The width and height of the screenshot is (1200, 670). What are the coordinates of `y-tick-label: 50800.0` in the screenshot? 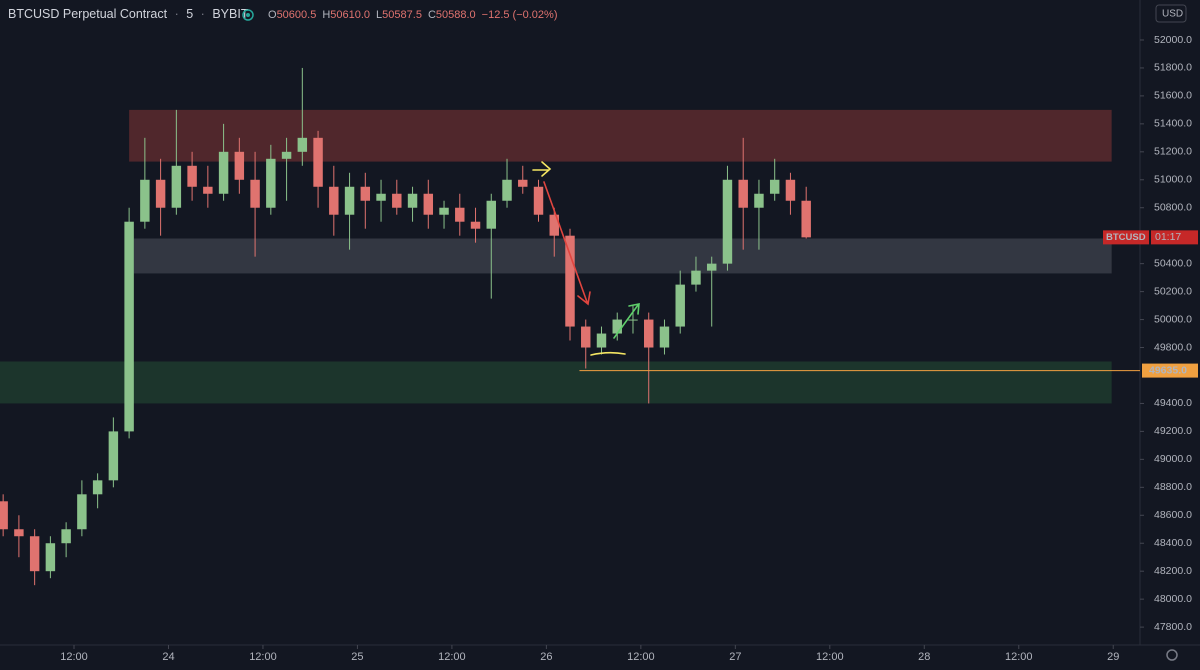 It's located at (1173, 208).